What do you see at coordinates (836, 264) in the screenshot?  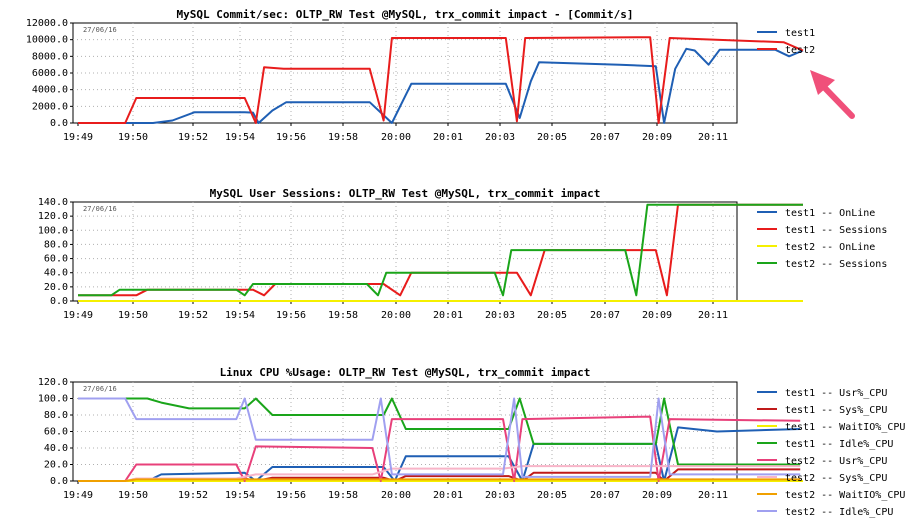 I see `legend-entry: test2 -- Sessions` at bounding box center [836, 264].